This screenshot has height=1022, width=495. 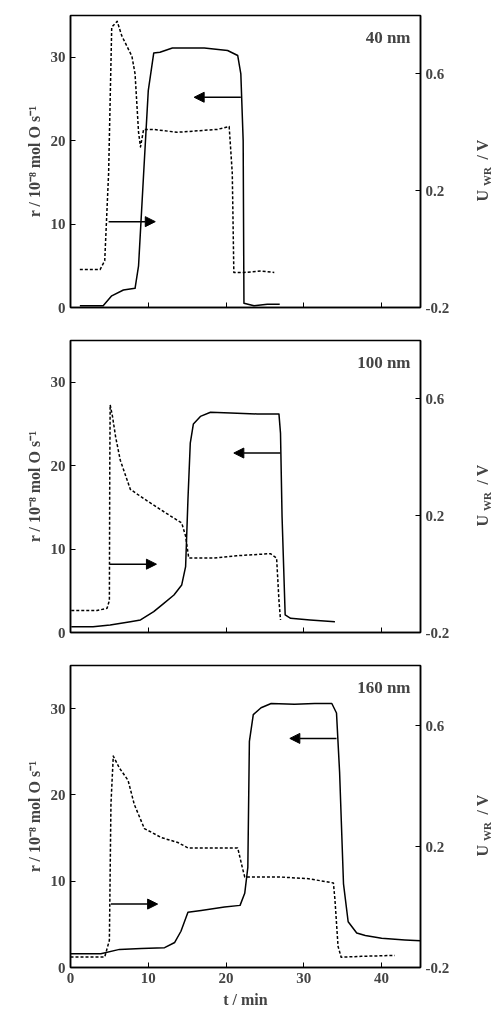 I want to click on annotation: 40 nm, so click(x=388, y=37).